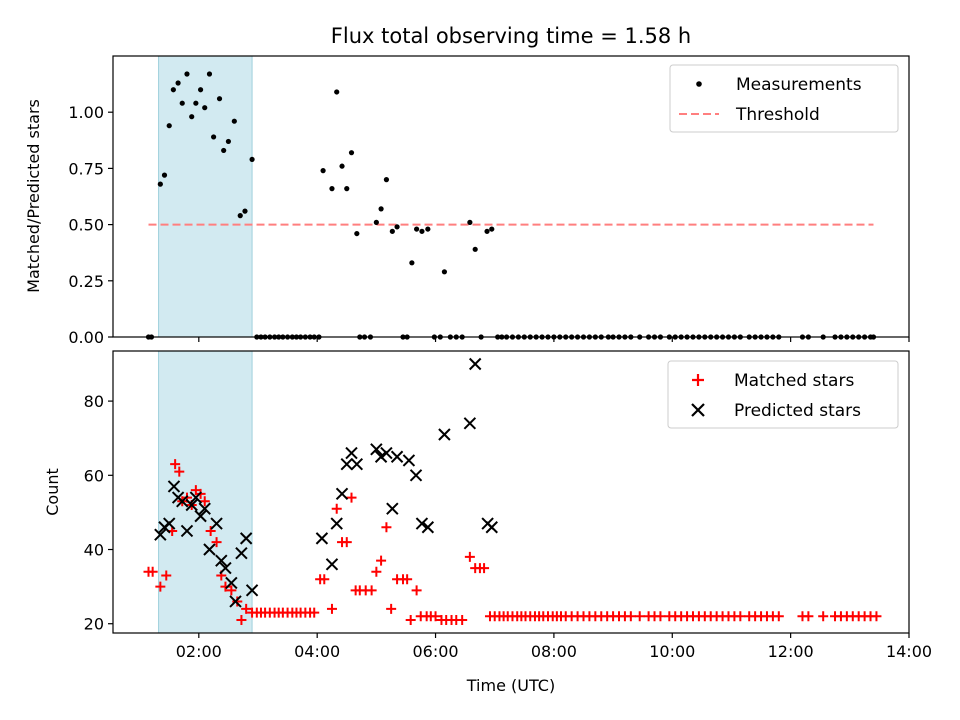  I want to click on legend-matched-label: Matched stars, so click(794, 381).